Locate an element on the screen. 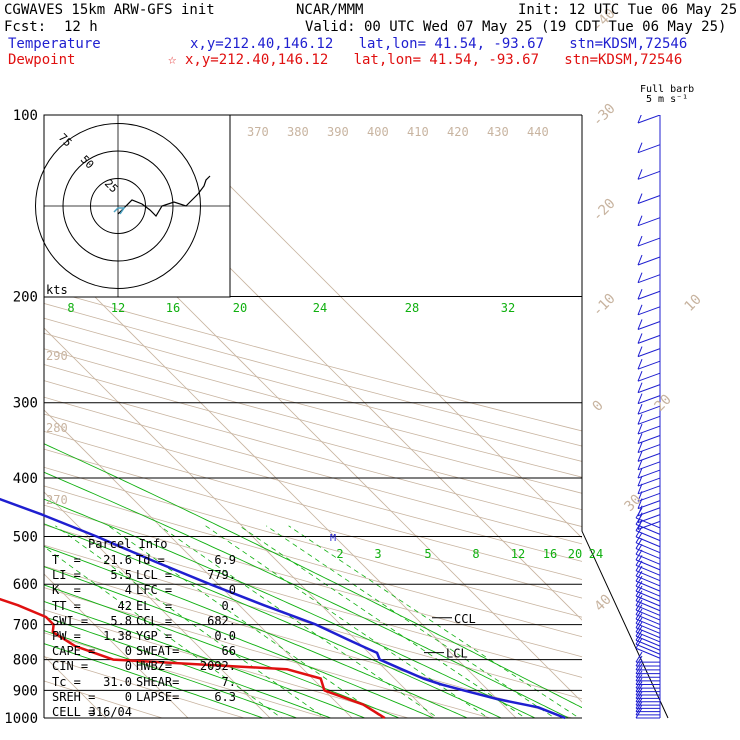 This screenshot has width=740, height=740. parcel-v: 0 is located at coordinates (128, 696).